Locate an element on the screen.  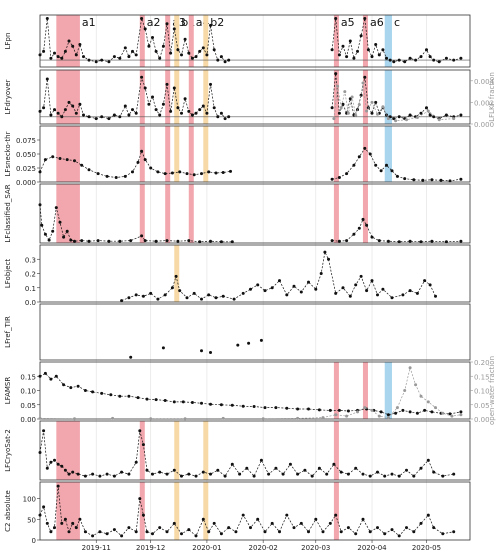
panel-frame is located at coordinates (255, 213).